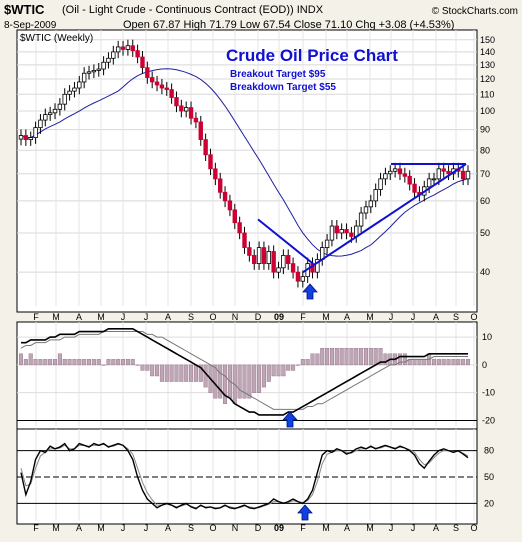 The image size is (522, 542). I want to click on brand-label: © StockCharts.com, so click(474, 11).